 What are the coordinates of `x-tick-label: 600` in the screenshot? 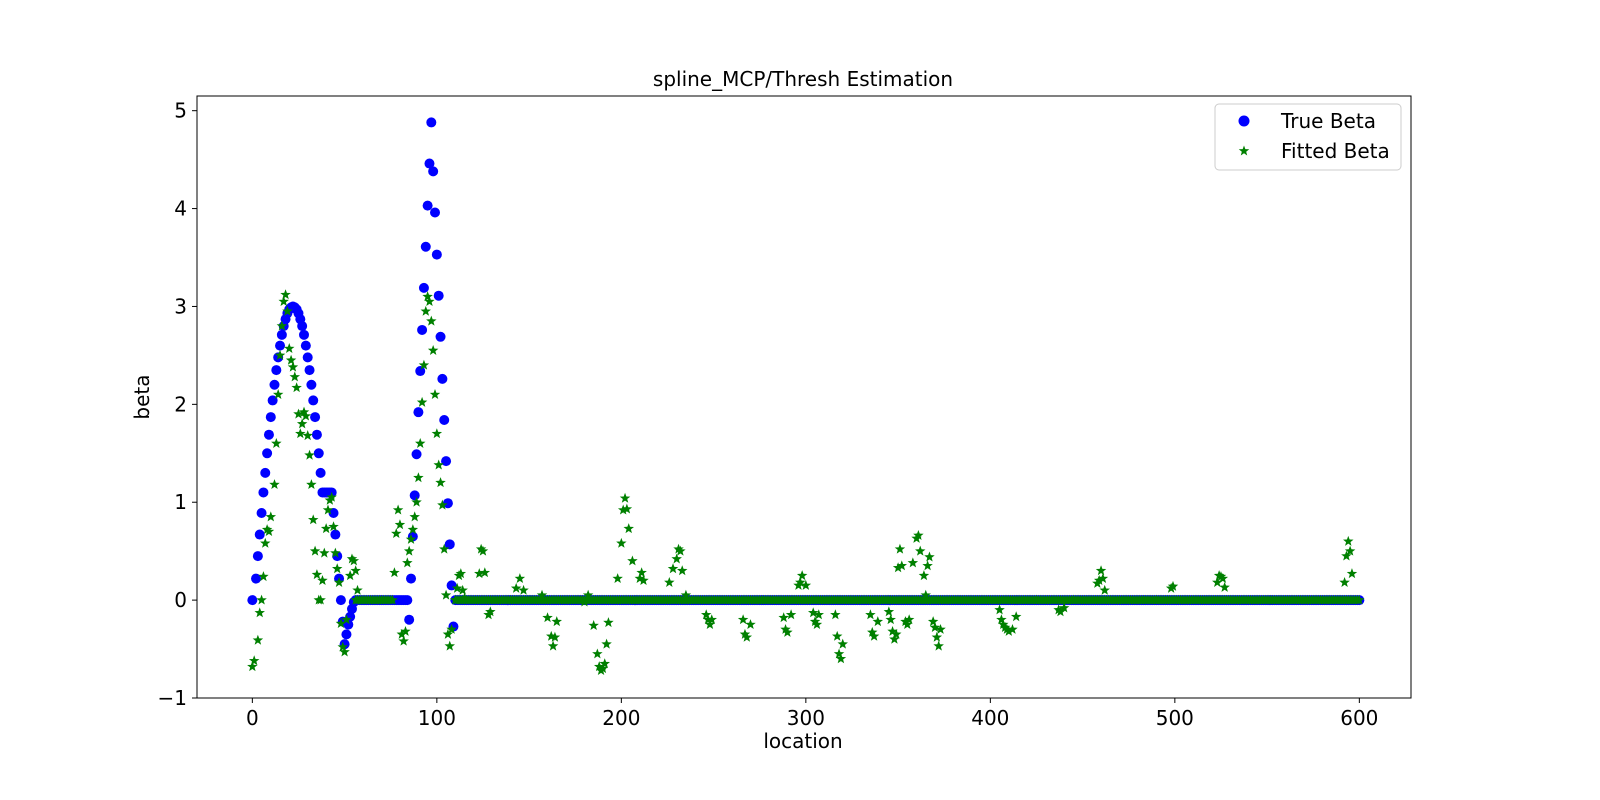 It's located at (1359, 718).